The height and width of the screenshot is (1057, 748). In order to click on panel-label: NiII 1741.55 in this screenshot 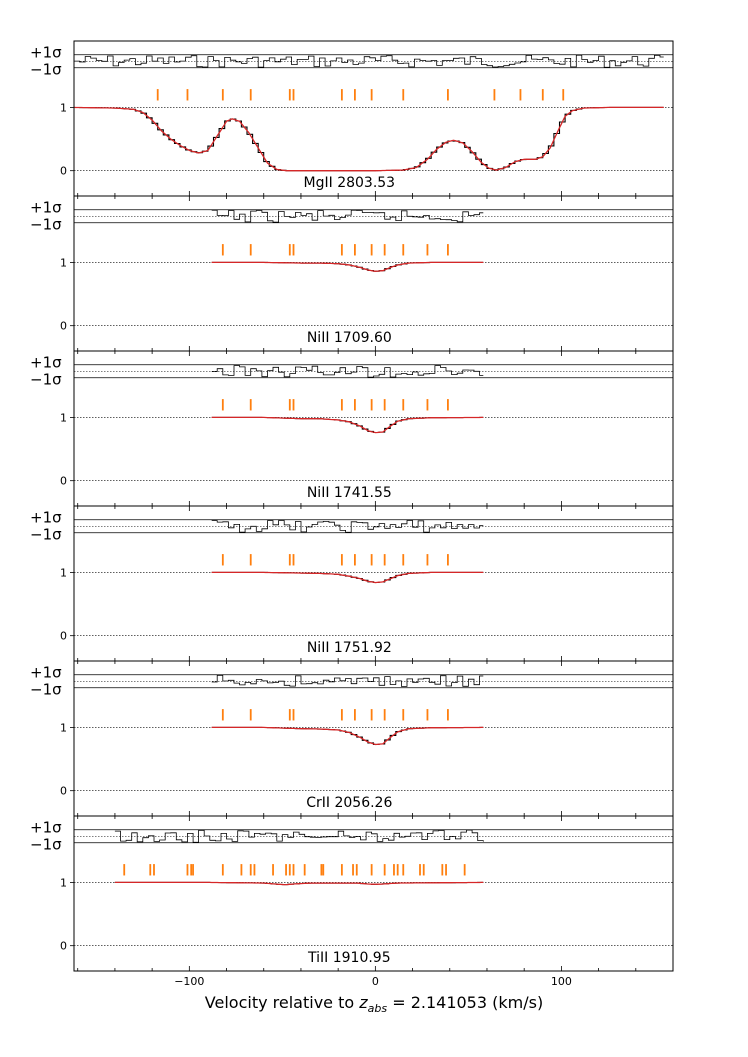, I will do `click(349, 493)`.